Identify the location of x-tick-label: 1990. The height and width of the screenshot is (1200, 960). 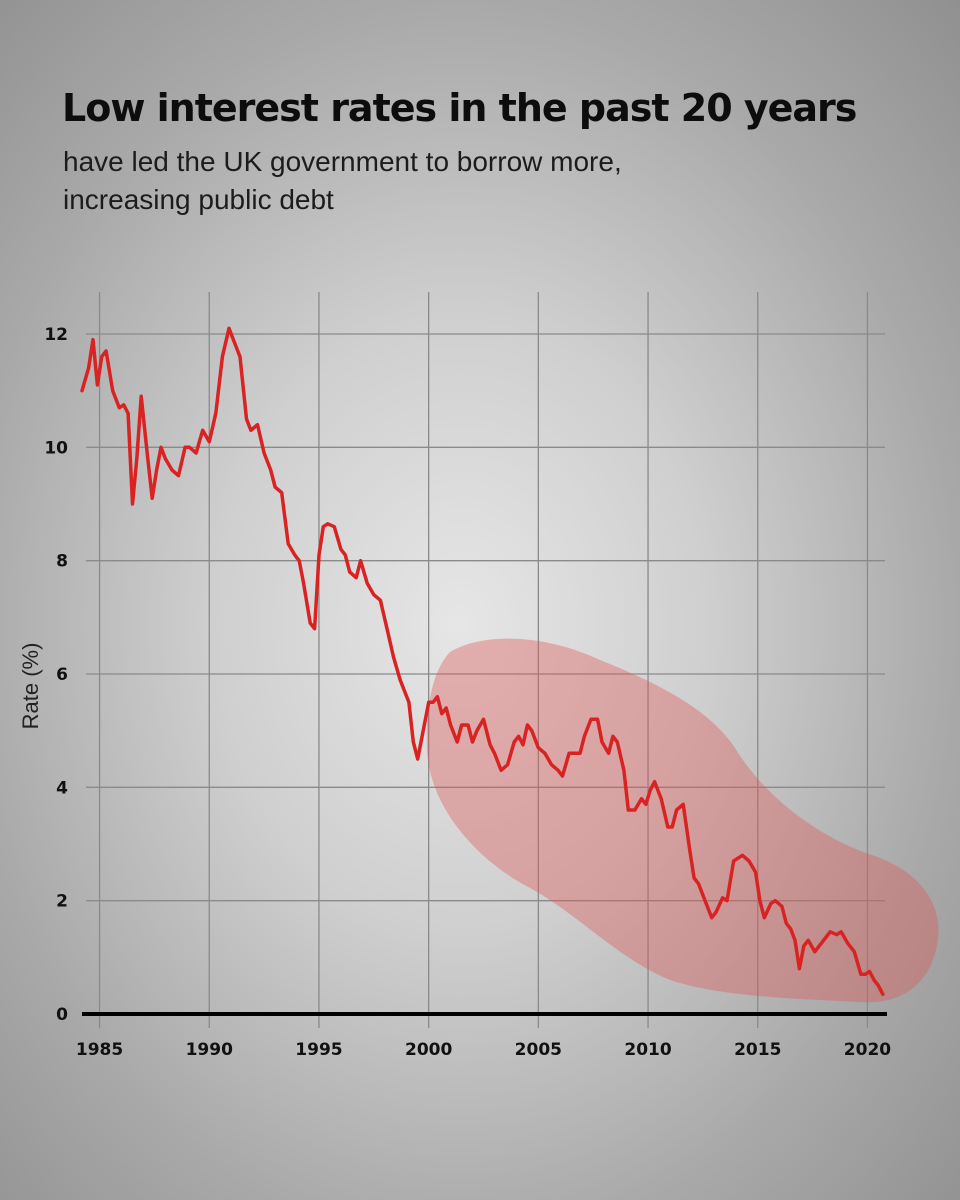
(209, 1050).